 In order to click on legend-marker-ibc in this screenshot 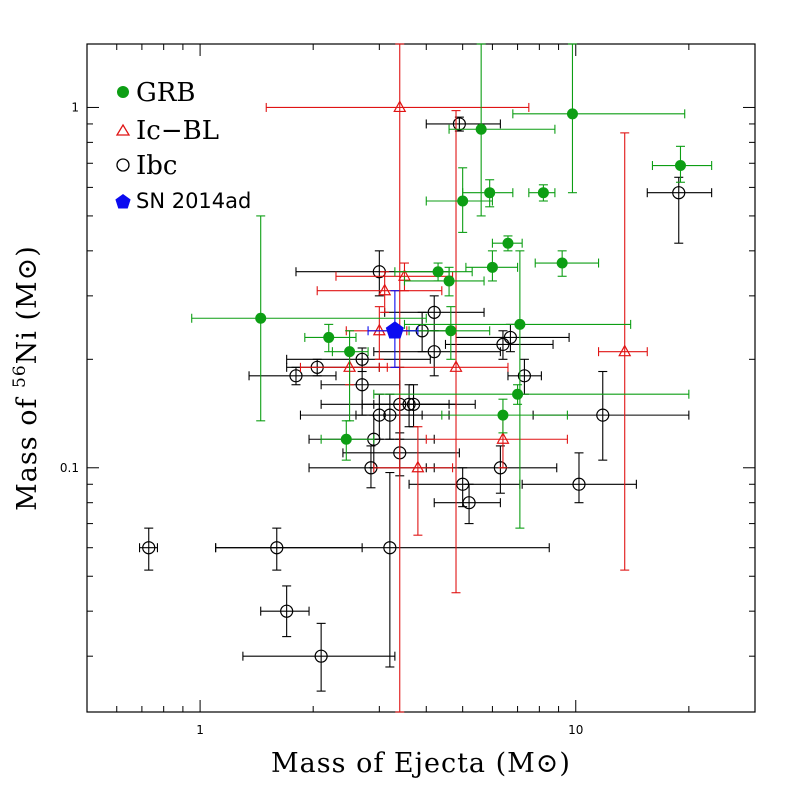, I will do `click(123, 165)`.